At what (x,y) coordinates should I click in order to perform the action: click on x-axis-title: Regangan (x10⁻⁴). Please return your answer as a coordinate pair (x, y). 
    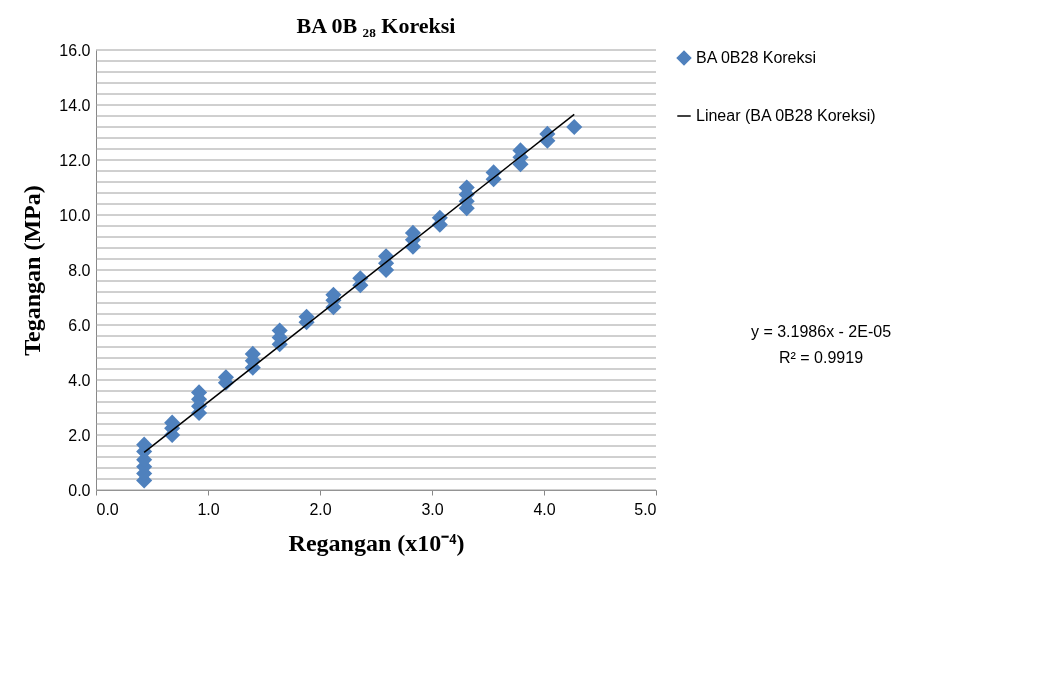
    Looking at the image, I should click on (376, 542).